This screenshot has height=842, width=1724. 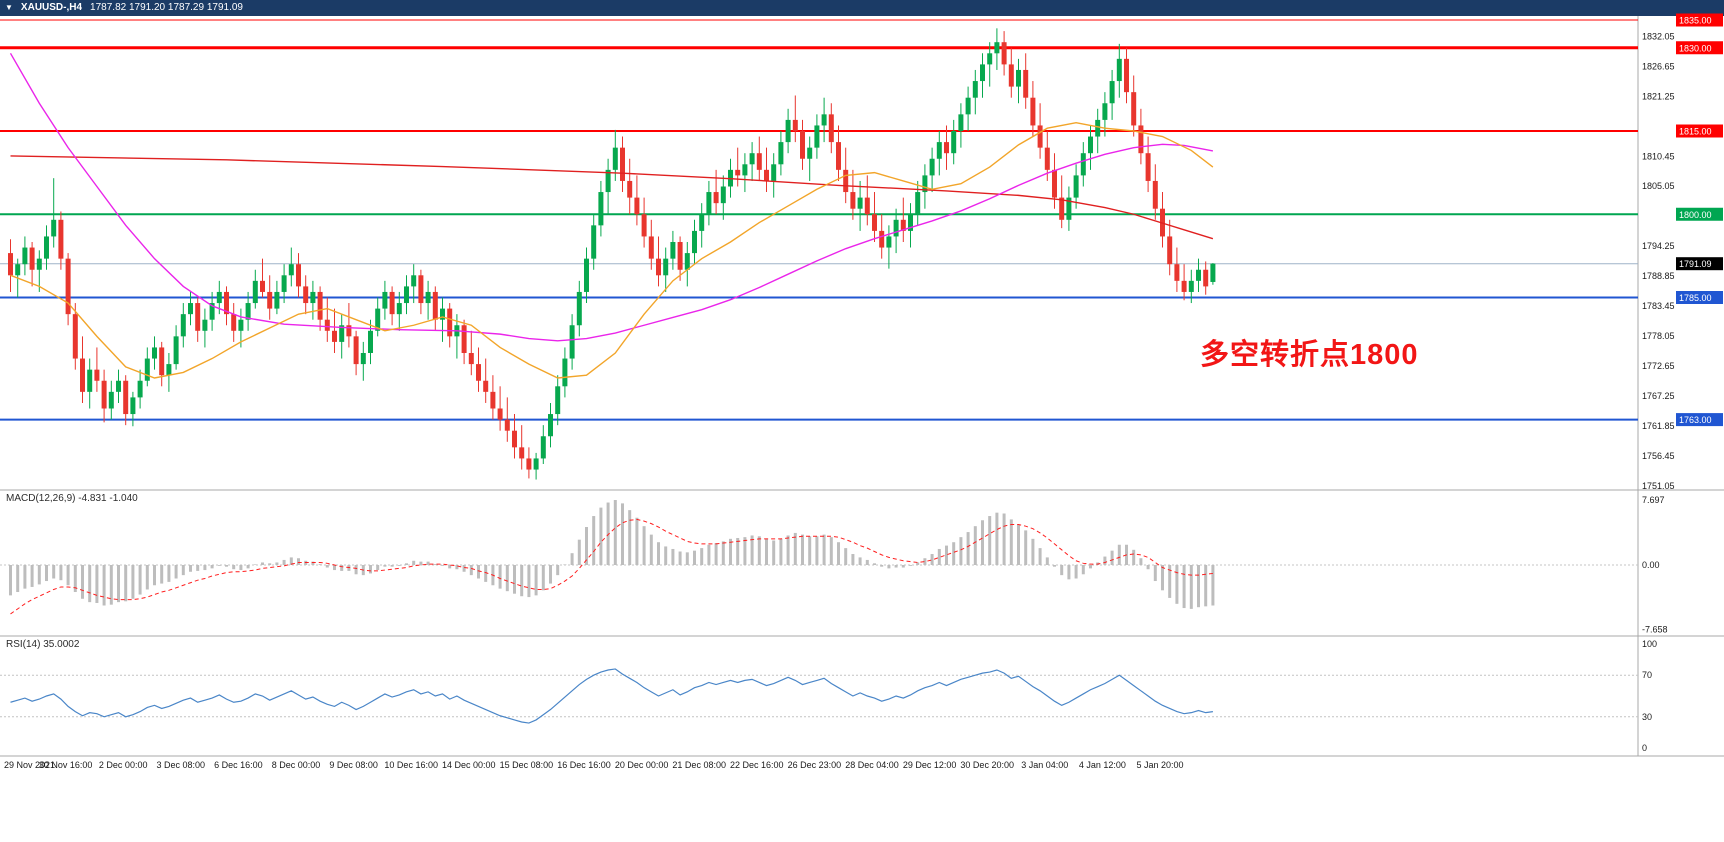 What do you see at coordinates (1699, 420) in the screenshot?
I see `price-label-1763.00` at bounding box center [1699, 420].